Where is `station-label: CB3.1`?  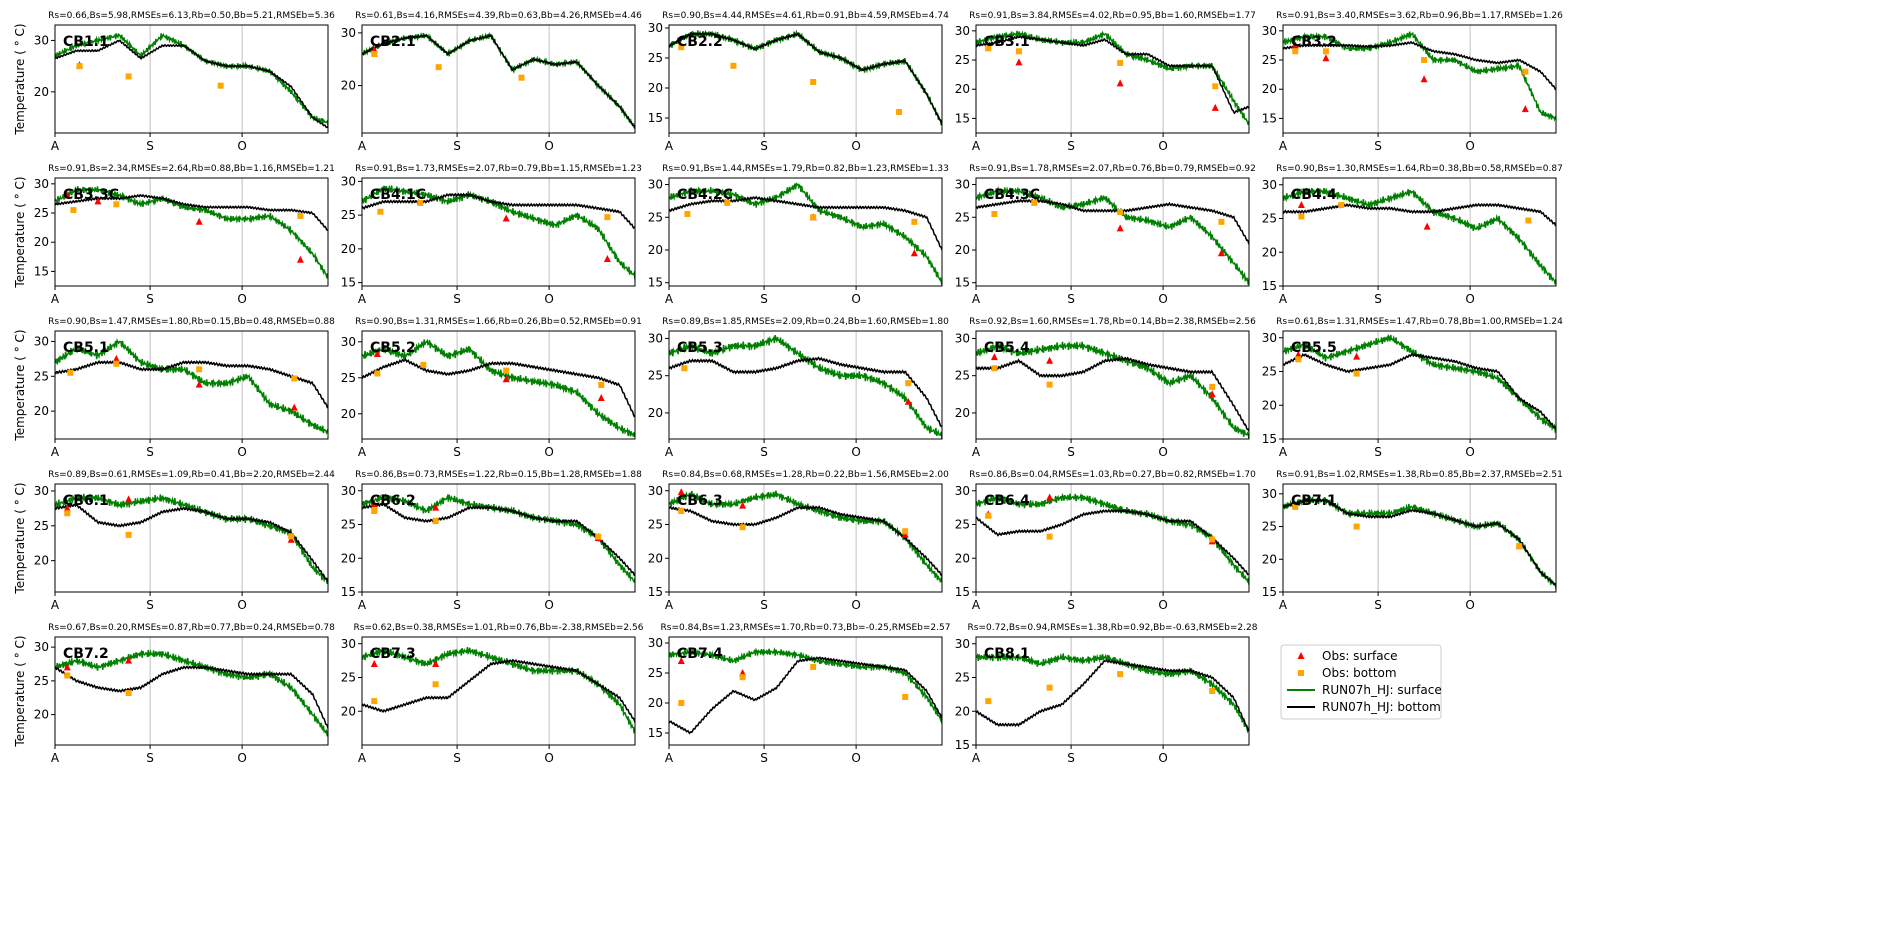 station-label: CB3.1 is located at coordinates (1007, 42).